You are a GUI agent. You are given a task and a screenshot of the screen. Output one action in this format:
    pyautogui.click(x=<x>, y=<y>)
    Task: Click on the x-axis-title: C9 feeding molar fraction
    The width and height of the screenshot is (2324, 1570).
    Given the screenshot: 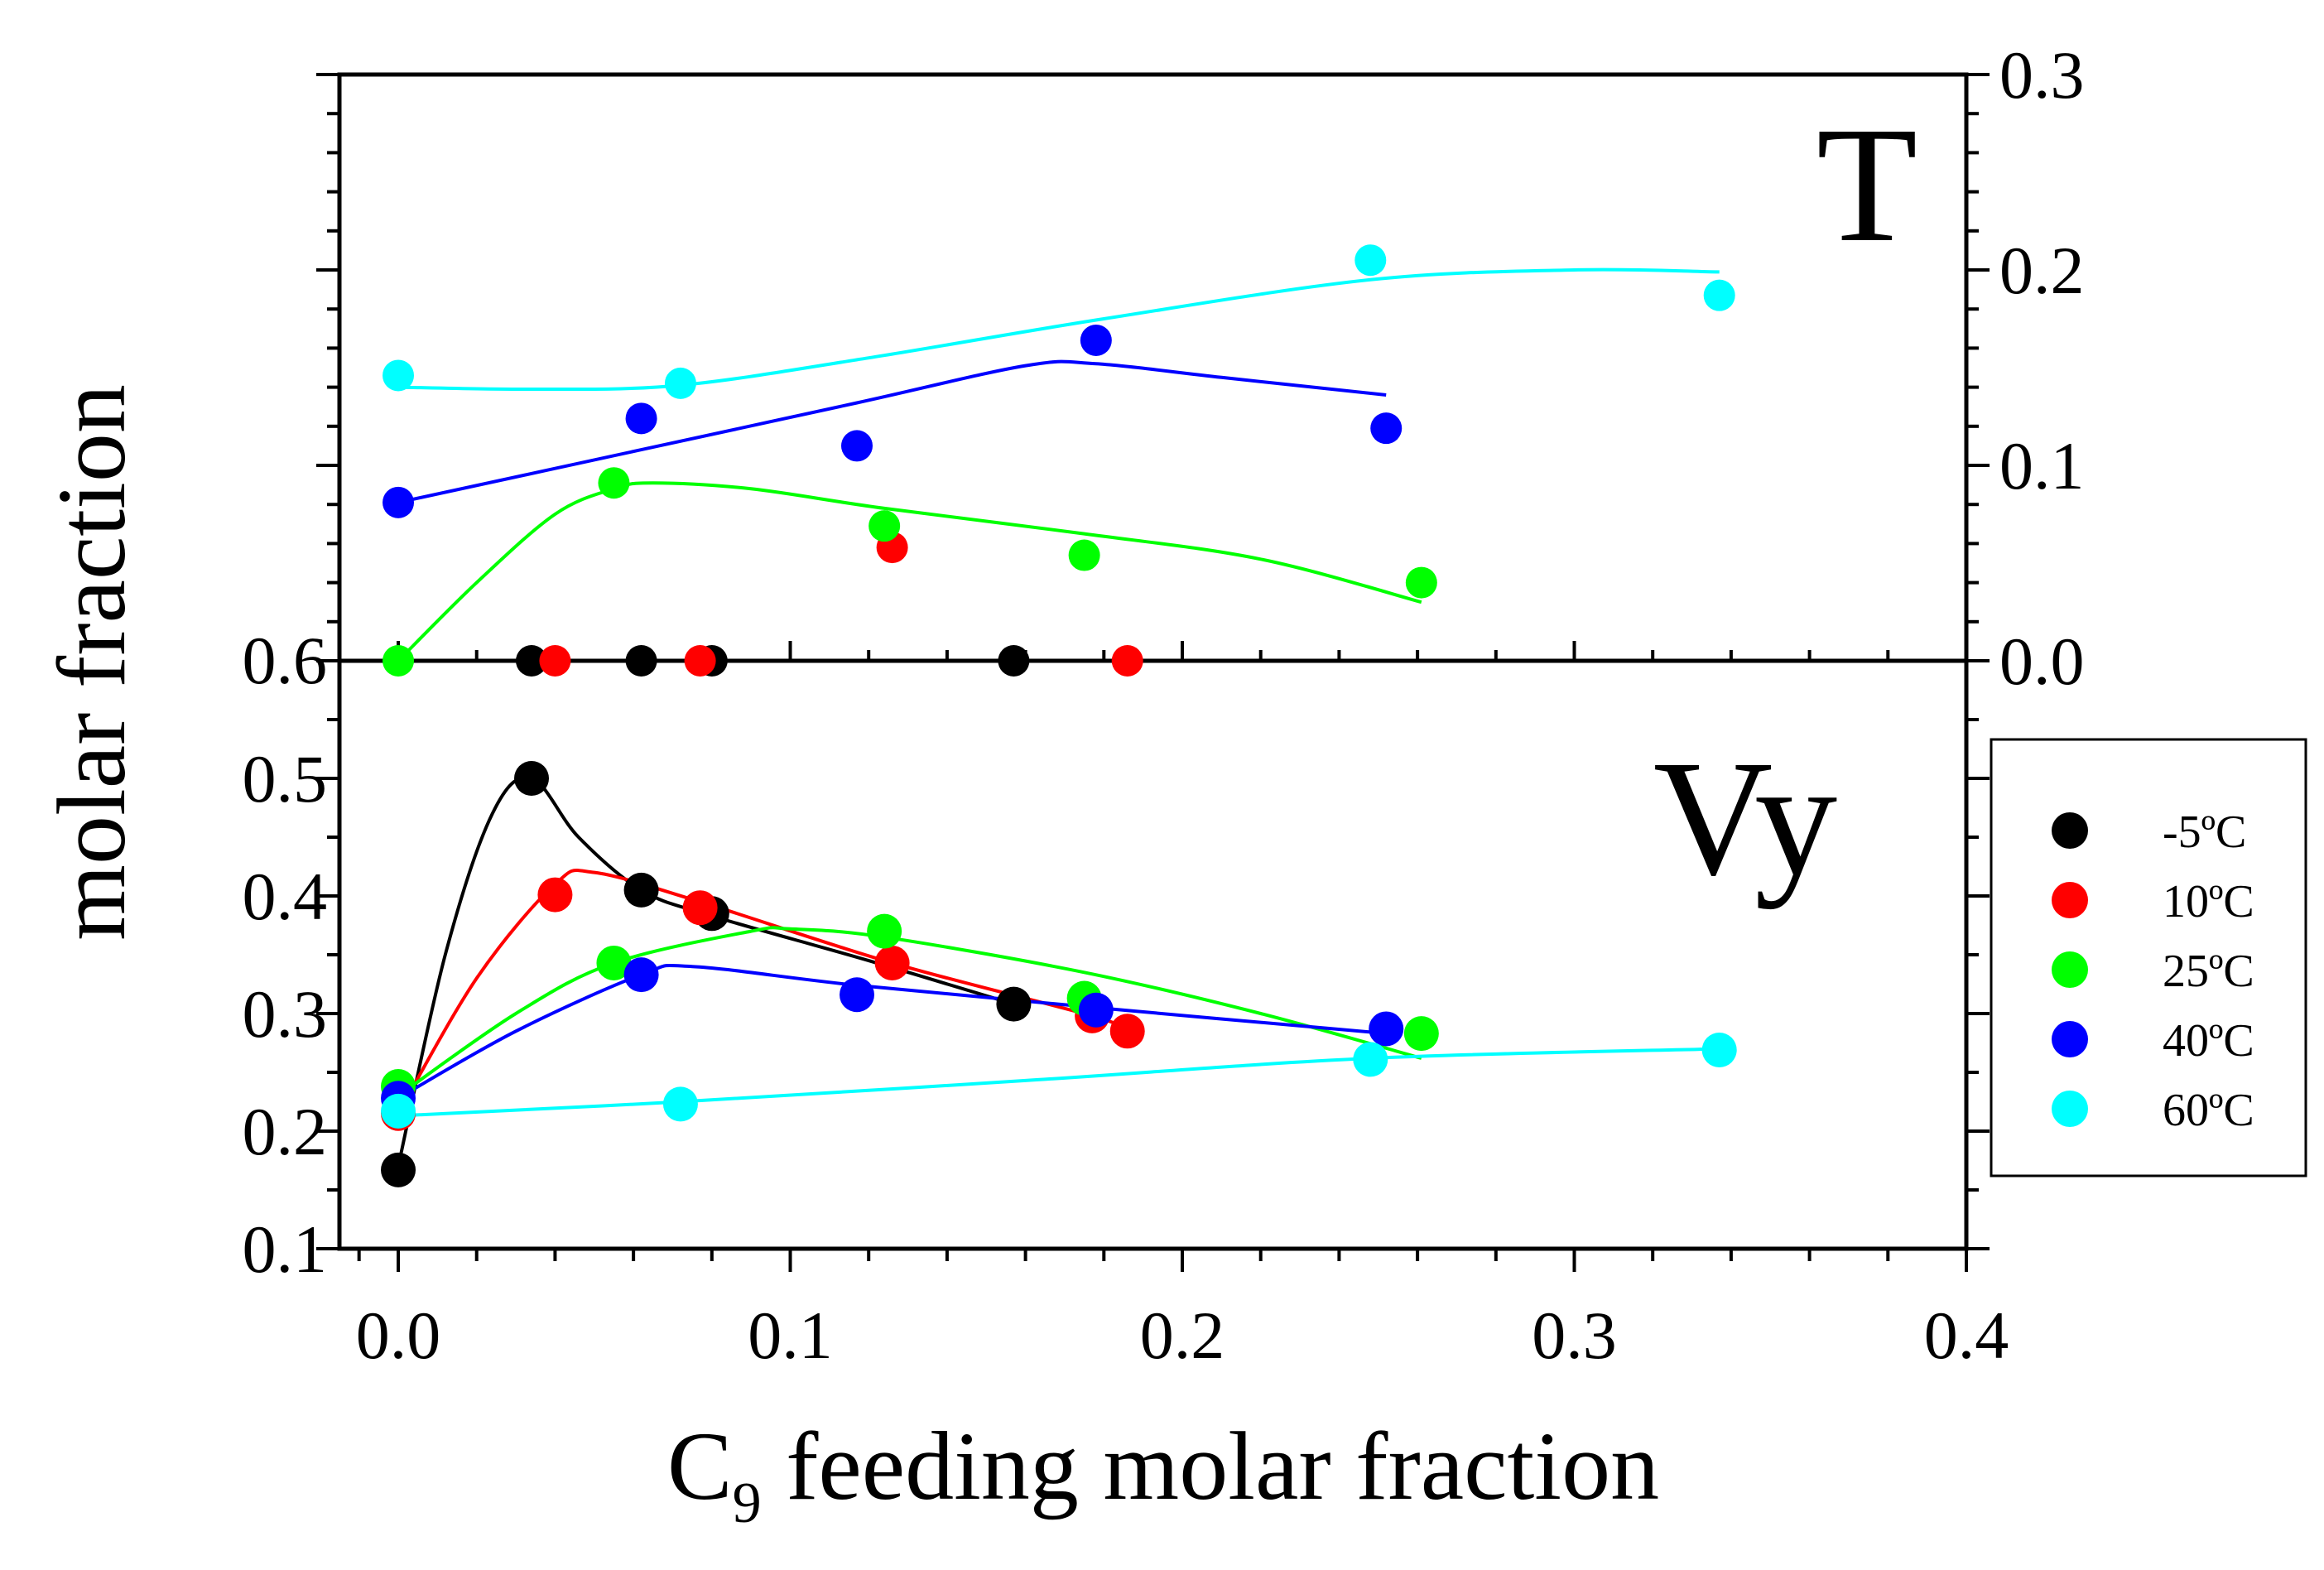 What is the action you would take?
    pyautogui.click(x=1163, y=1474)
    